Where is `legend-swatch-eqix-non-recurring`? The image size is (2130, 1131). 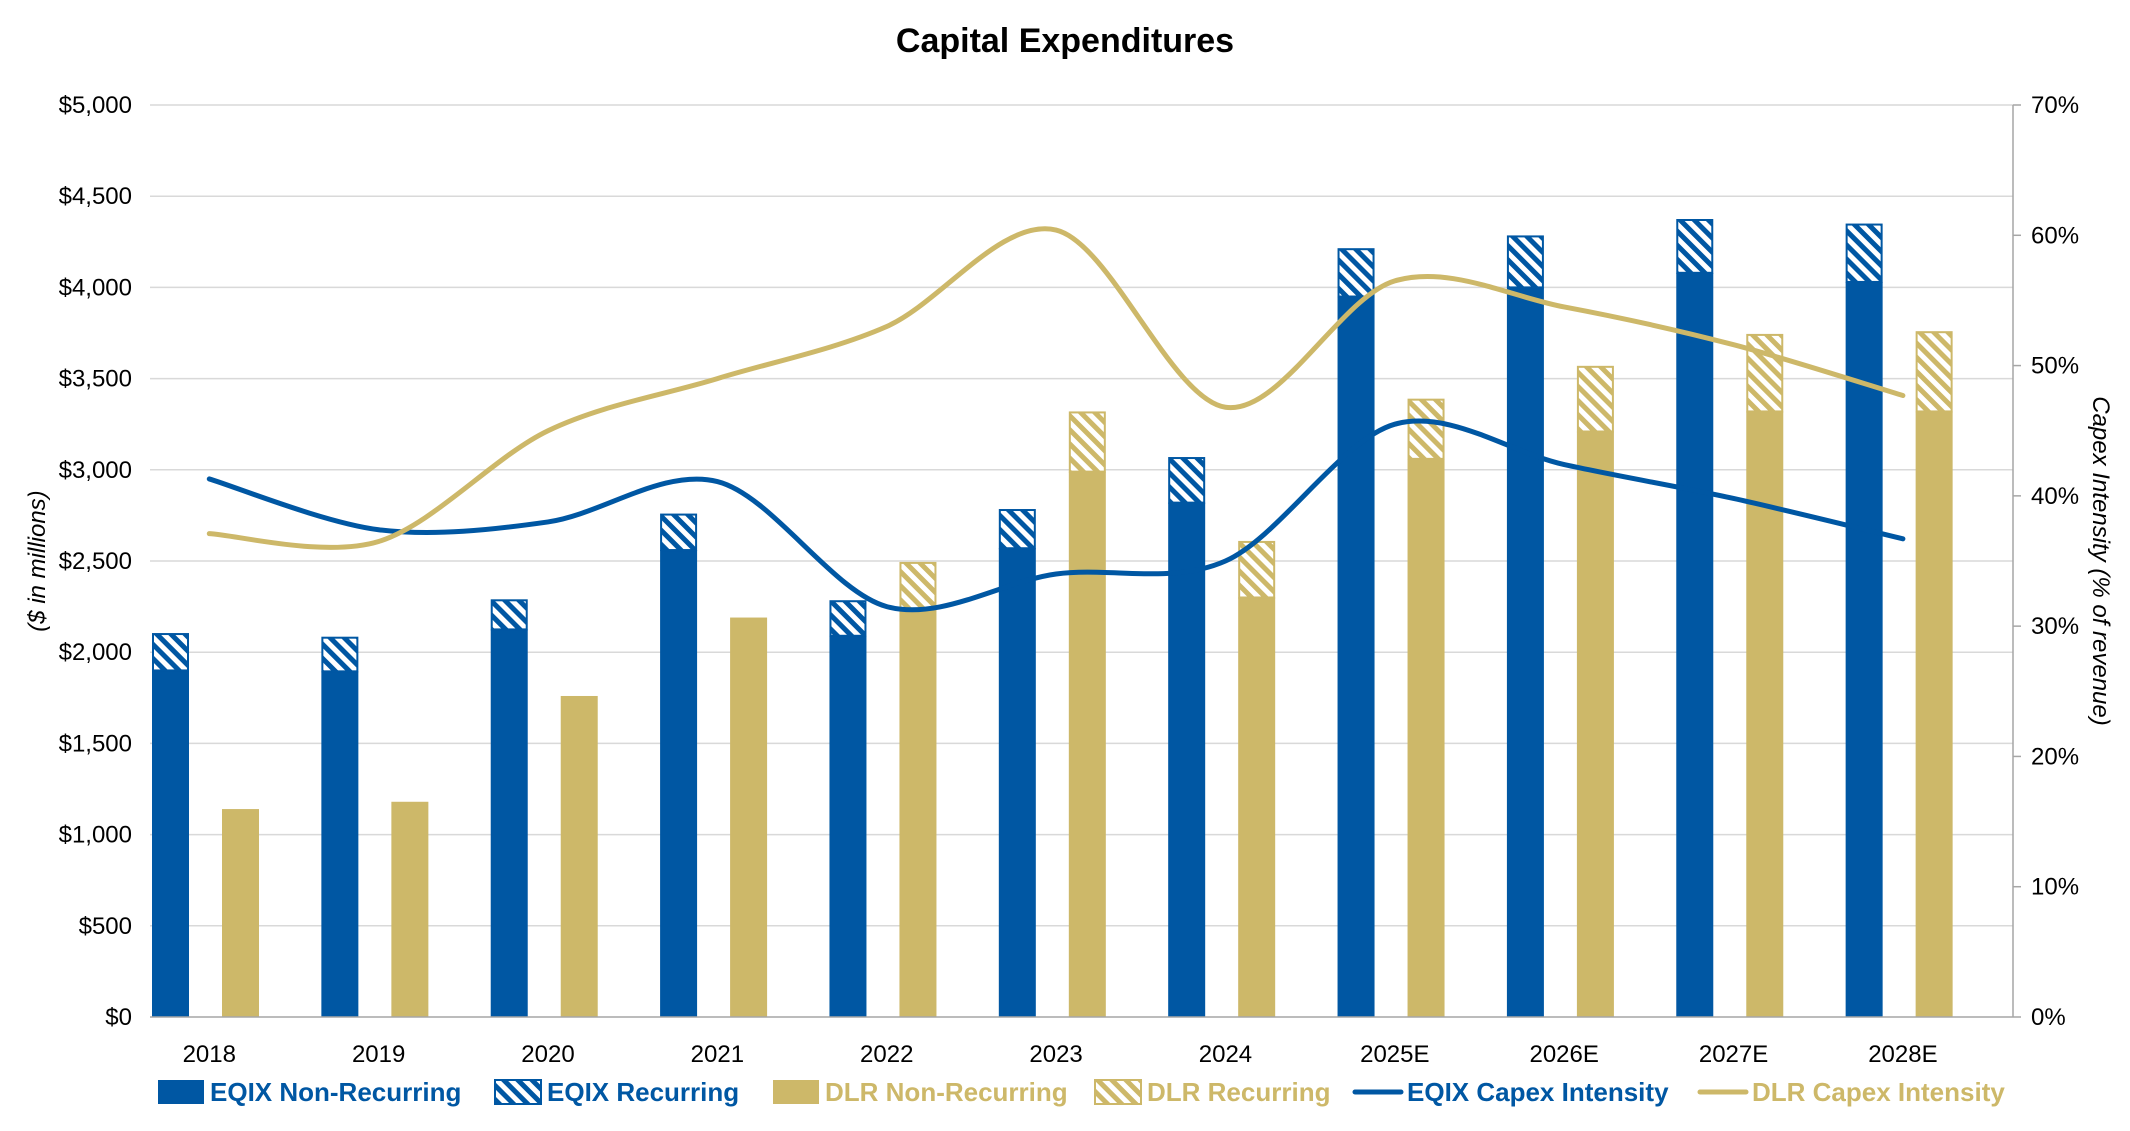 legend-swatch-eqix-non-recurring is located at coordinates (181, 1092).